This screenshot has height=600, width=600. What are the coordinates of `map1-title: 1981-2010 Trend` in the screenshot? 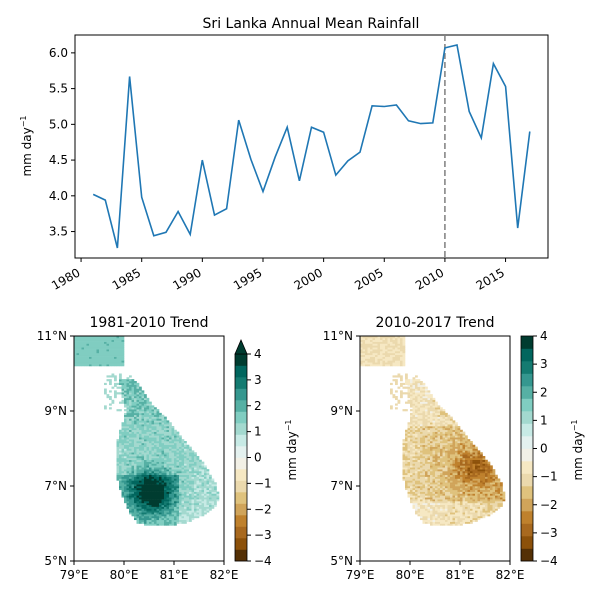 It's located at (148, 323).